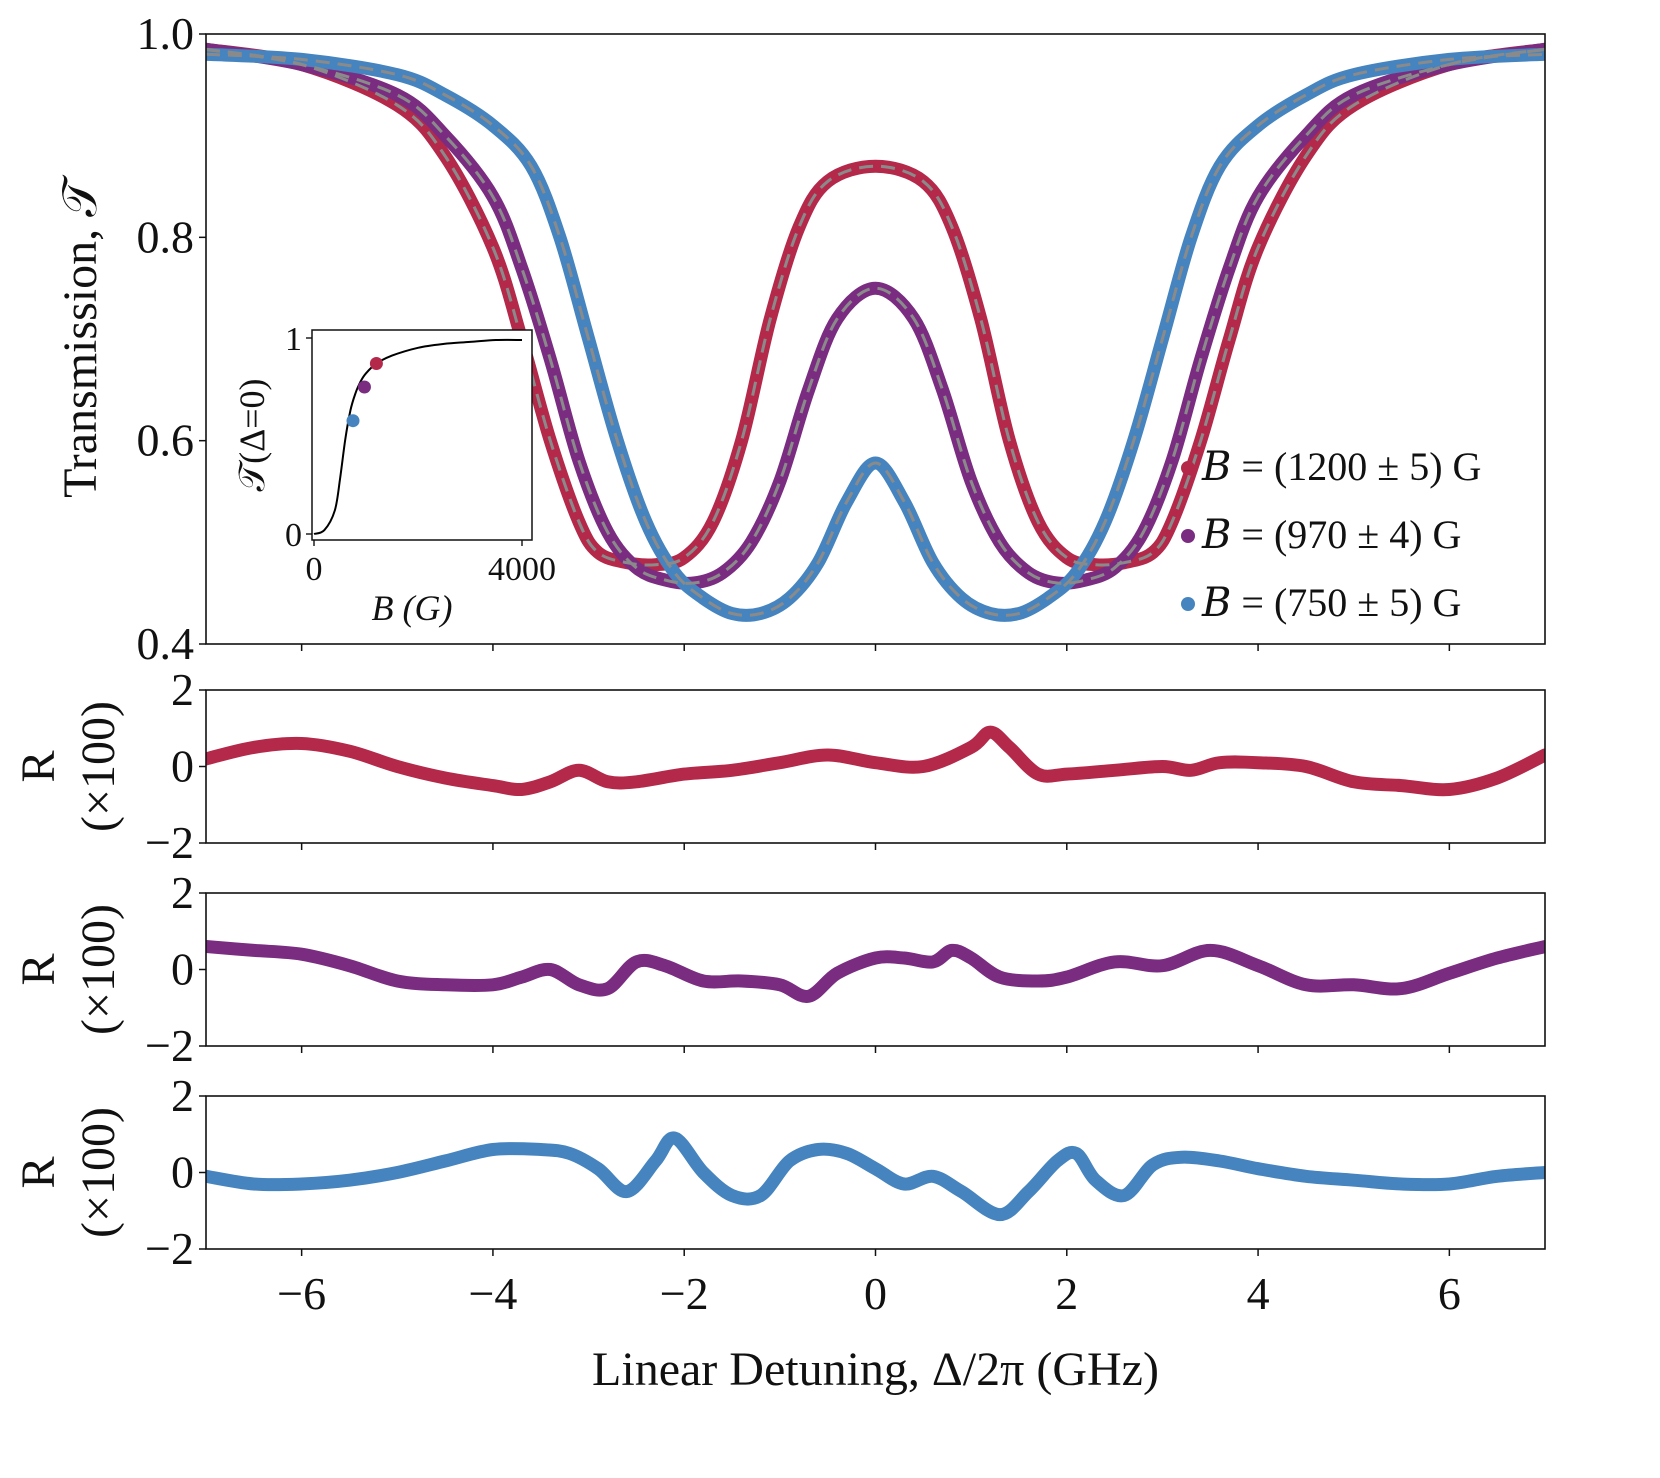  Describe the element at coordinates (301, 1293) in the screenshot. I see `x-tick-label: −6` at that location.